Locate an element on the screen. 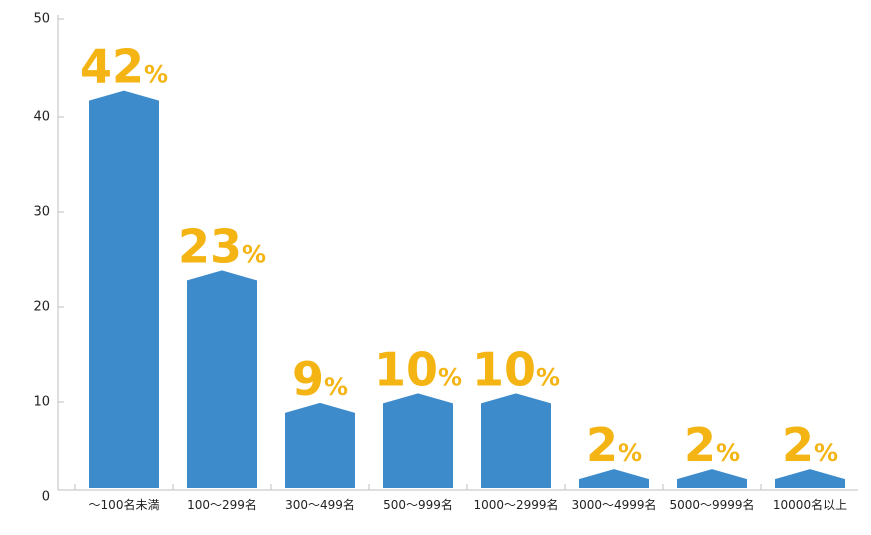 Image resolution: width=871 pixels, height=535 pixels. data-label-value: 42 is located at coordinates (112, 67).